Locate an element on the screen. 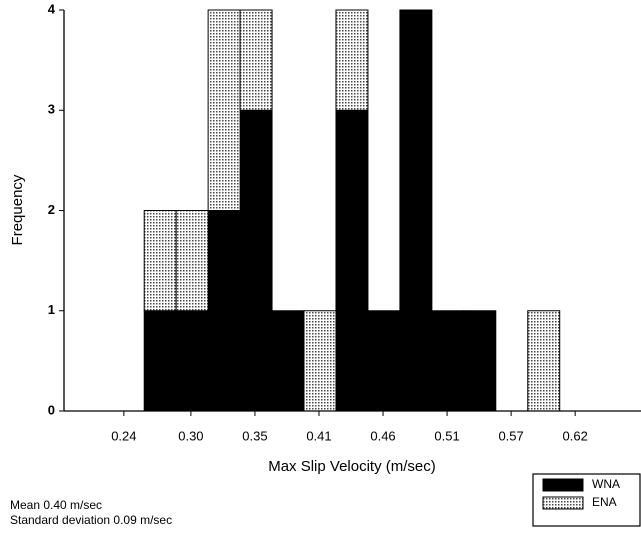 This screenshot has width=641, height=536. y-tick-label: 4 is located at coordinates (52, 8).